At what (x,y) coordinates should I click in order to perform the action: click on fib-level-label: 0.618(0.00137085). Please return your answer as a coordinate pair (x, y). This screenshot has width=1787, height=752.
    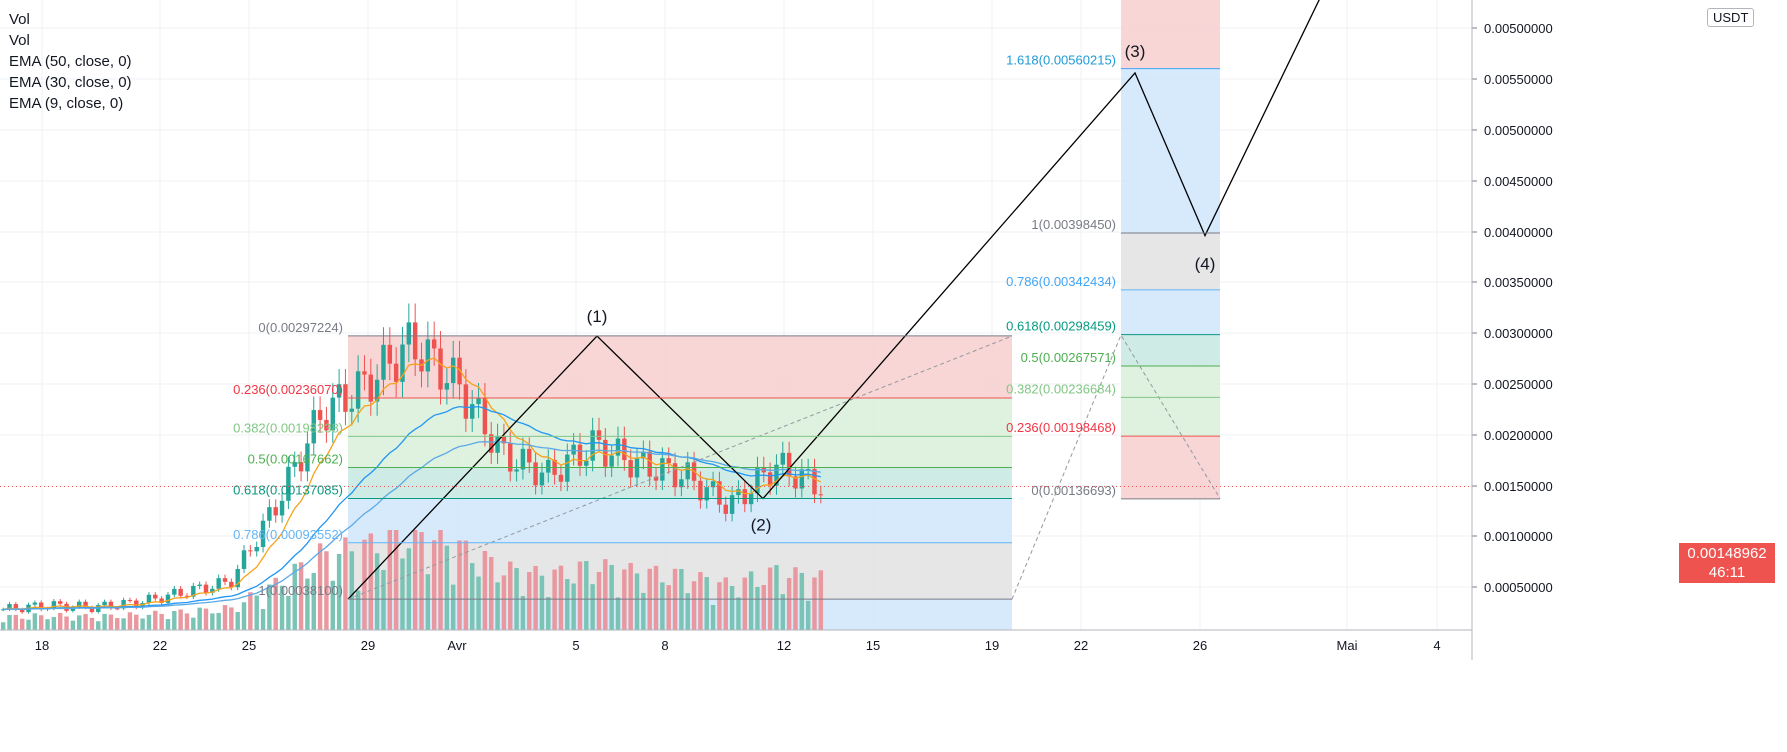
    Looking at the image, I should click on (288, 490).